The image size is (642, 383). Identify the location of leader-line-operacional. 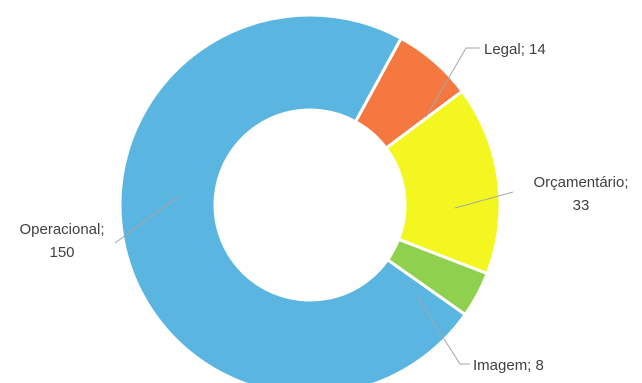
(146, 220).